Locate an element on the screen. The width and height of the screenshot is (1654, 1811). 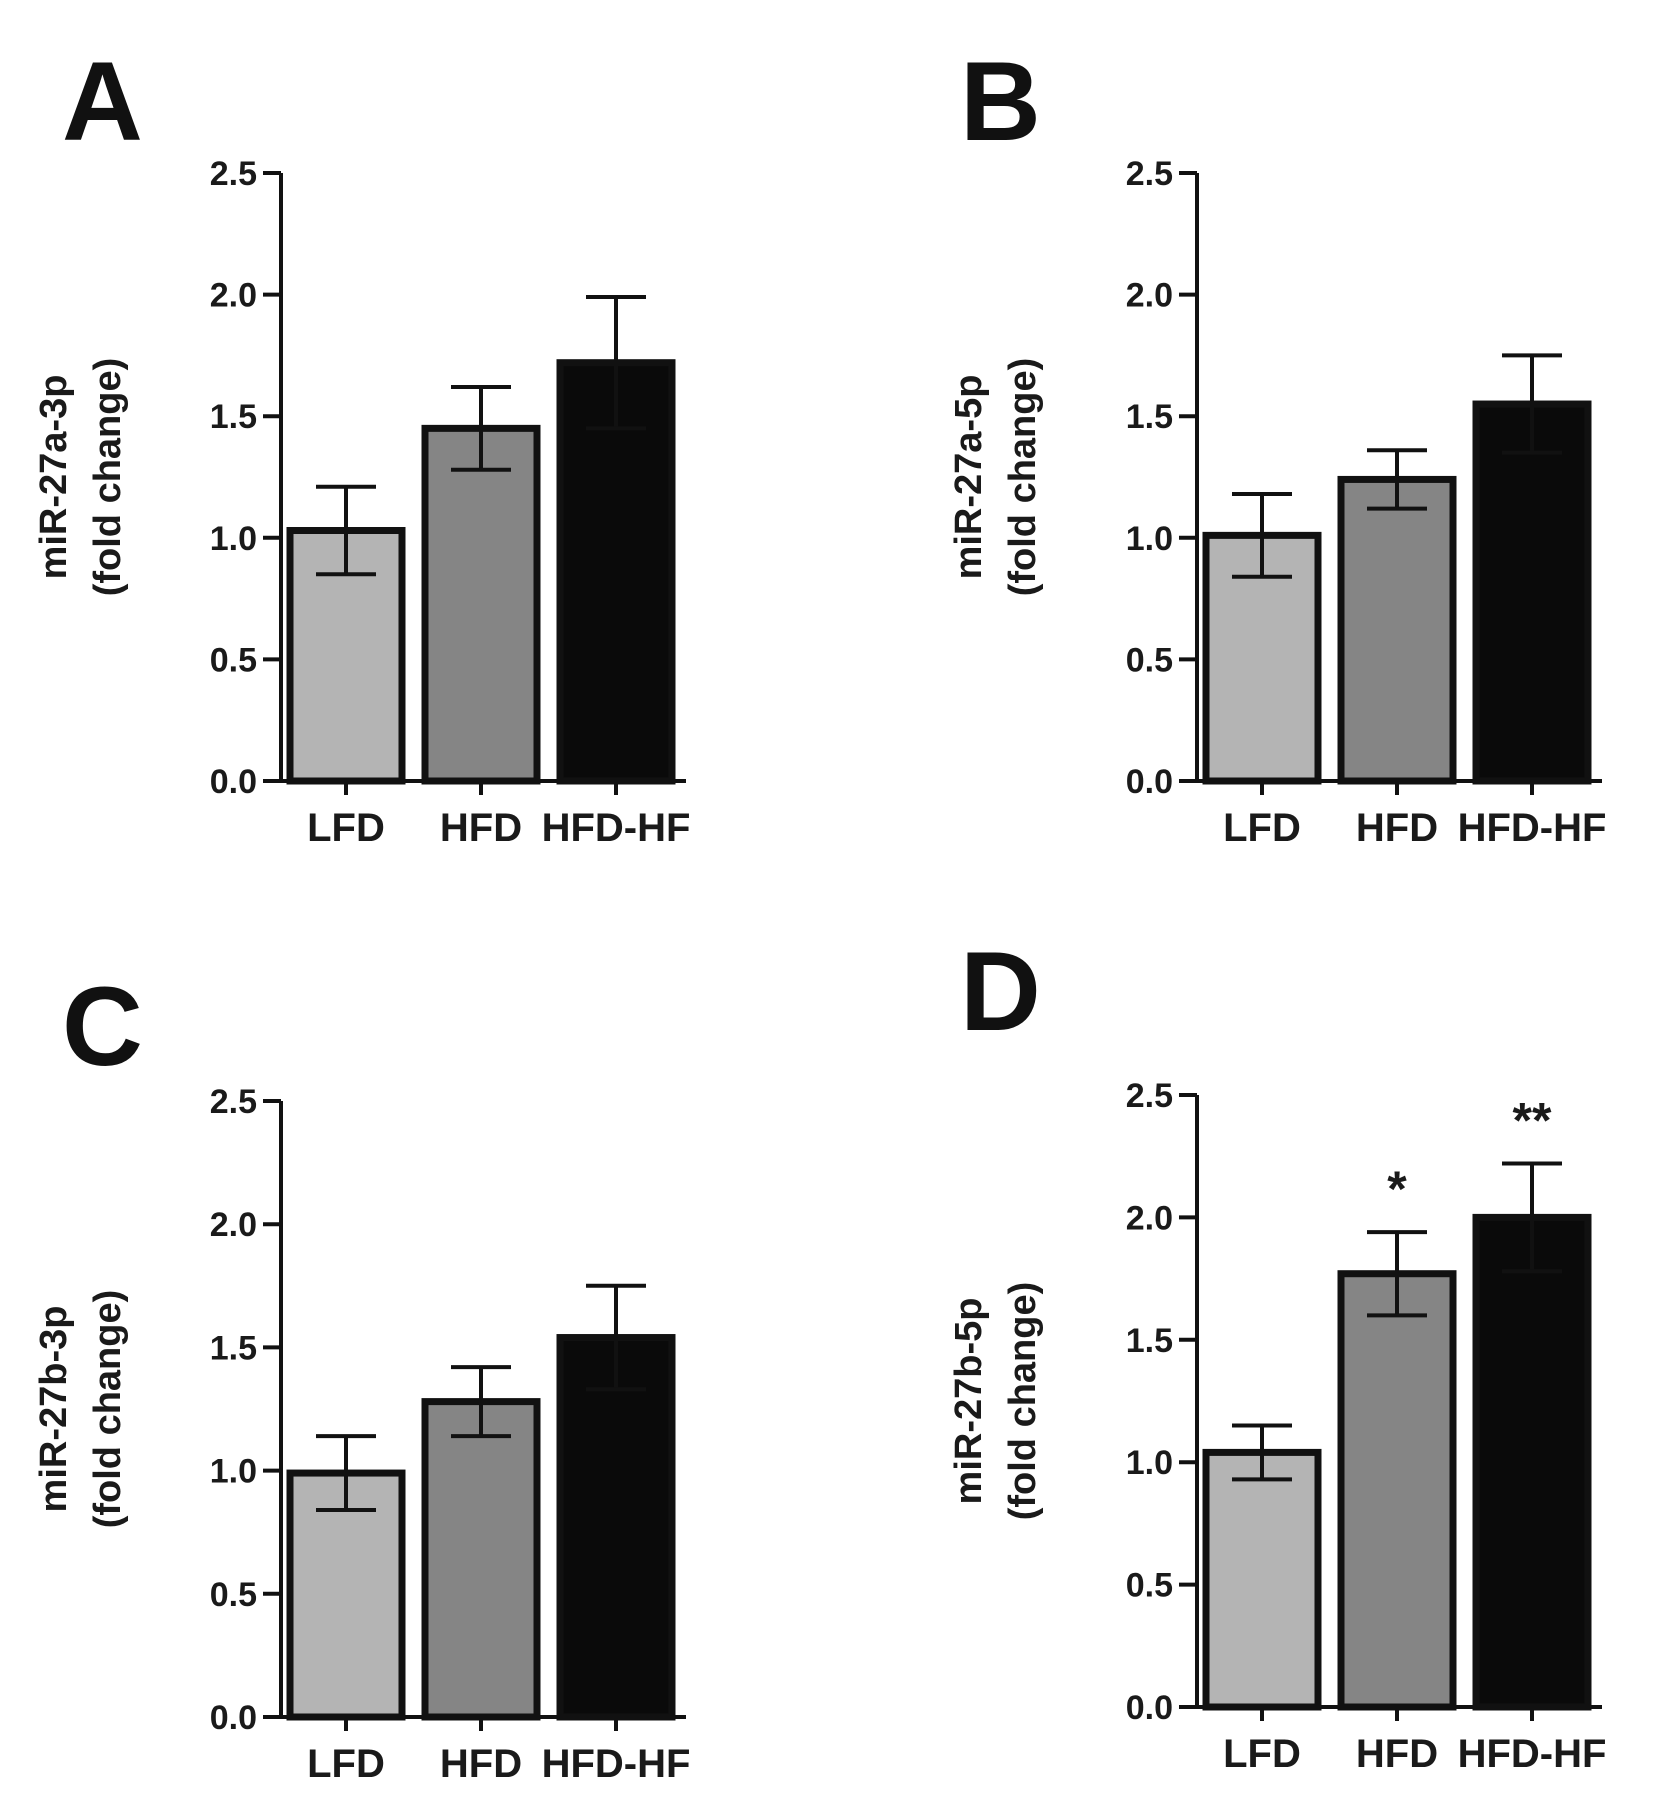
y-axis-title: miR-27a-3p is located at coordinates (54, 477).